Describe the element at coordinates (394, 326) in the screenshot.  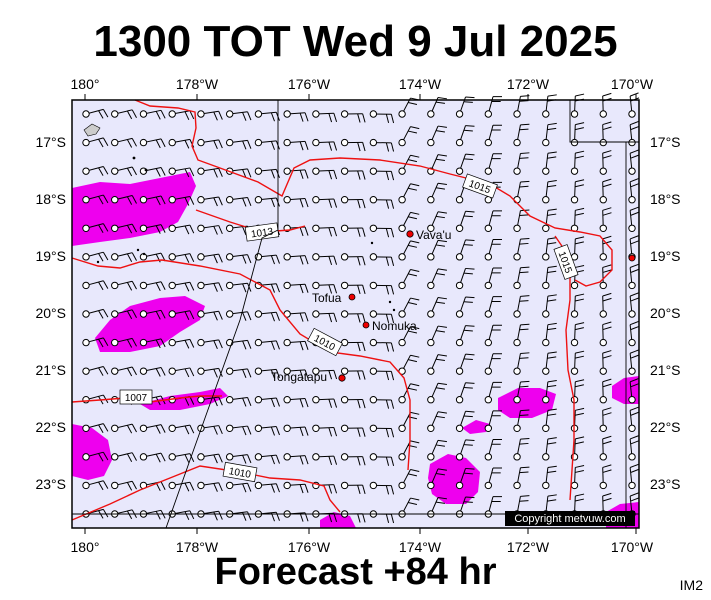
I see `place-label: Nomuka` at that location.